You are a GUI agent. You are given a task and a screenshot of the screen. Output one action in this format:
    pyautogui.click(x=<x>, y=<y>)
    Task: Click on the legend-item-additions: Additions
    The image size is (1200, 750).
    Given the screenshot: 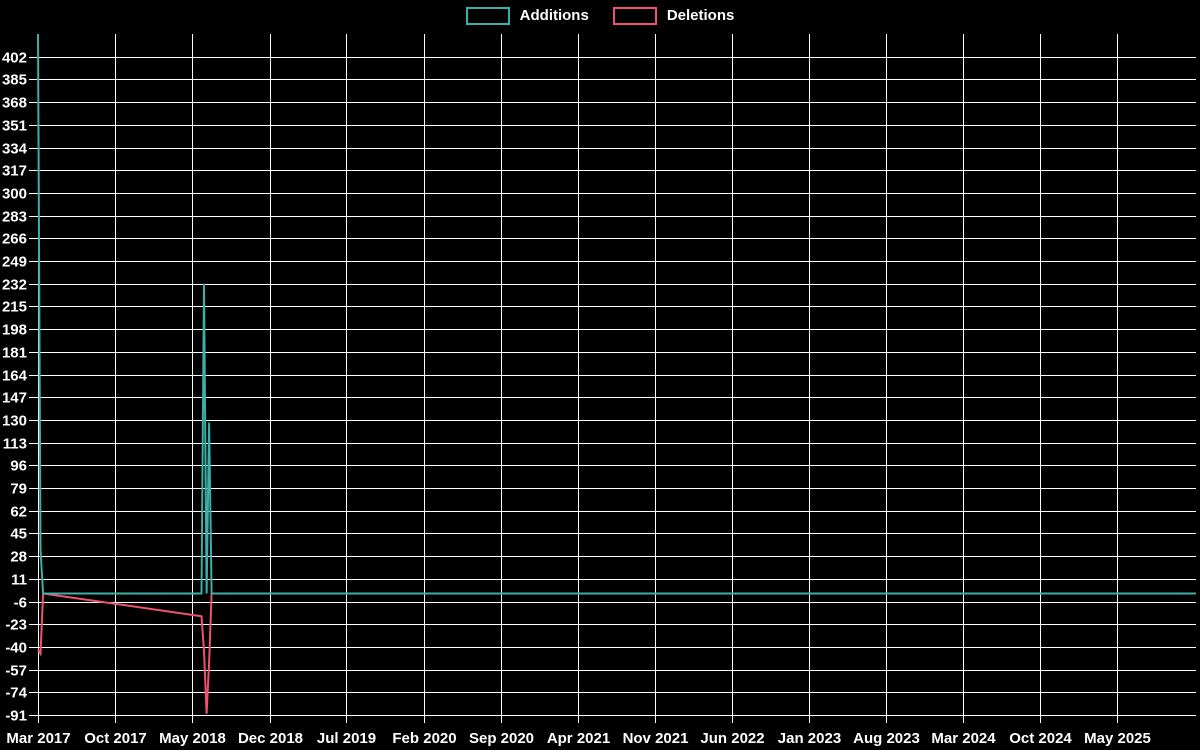 What is the action you would take?
    pyautogui.click(x=527, y=16)
    